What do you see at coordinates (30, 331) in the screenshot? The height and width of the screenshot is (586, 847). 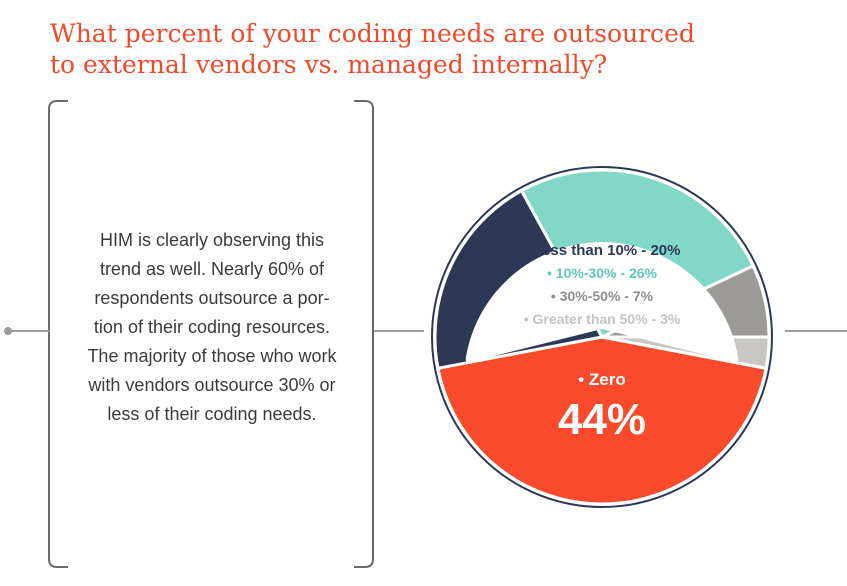 I see `connector-line-left` at bounding box center [30, 331].